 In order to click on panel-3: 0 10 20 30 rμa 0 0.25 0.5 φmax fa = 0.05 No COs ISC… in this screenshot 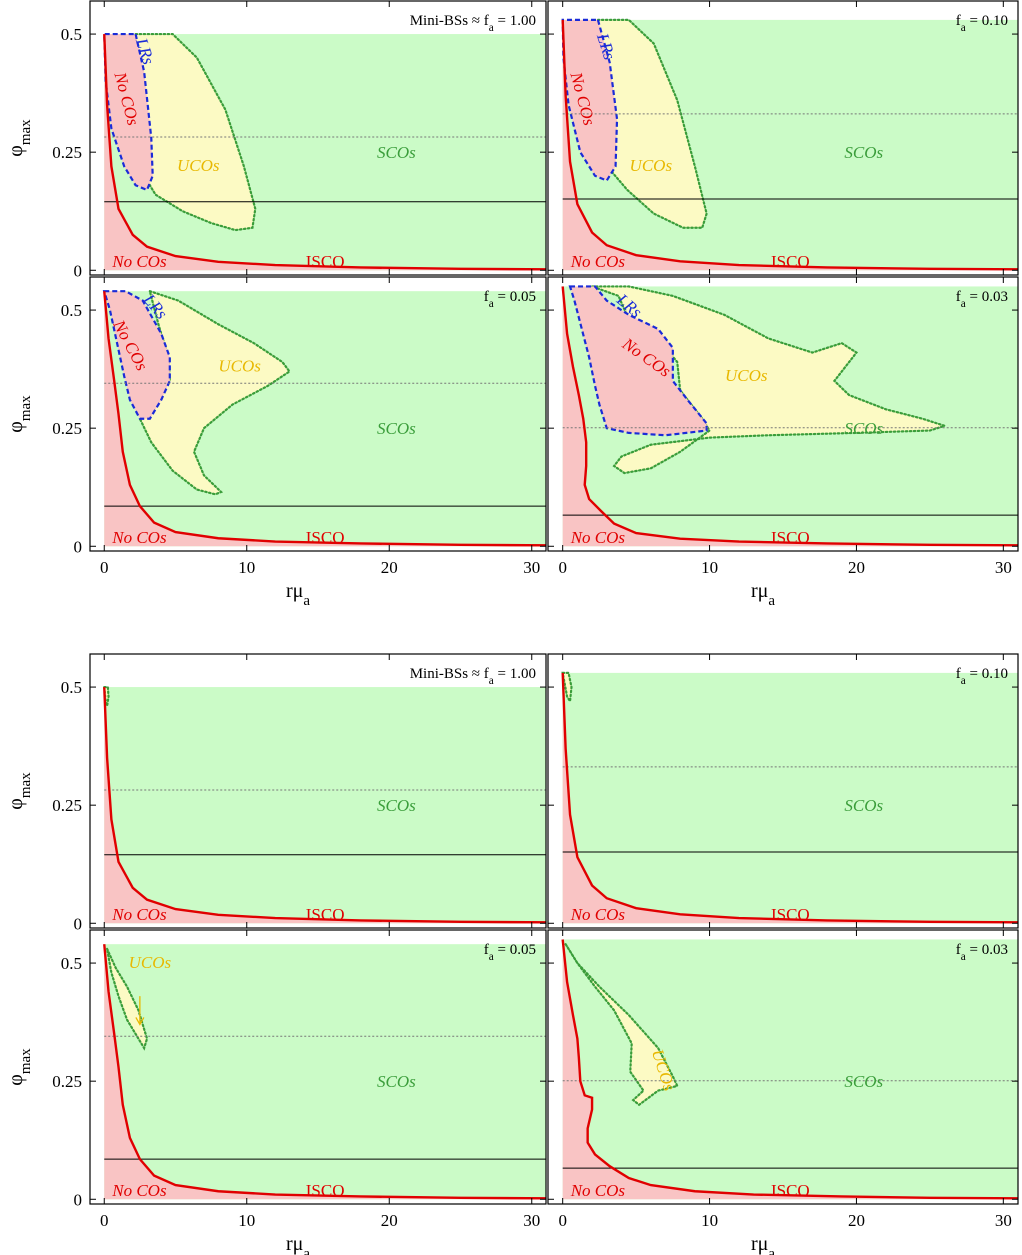, I will do `click(276, 442)`.